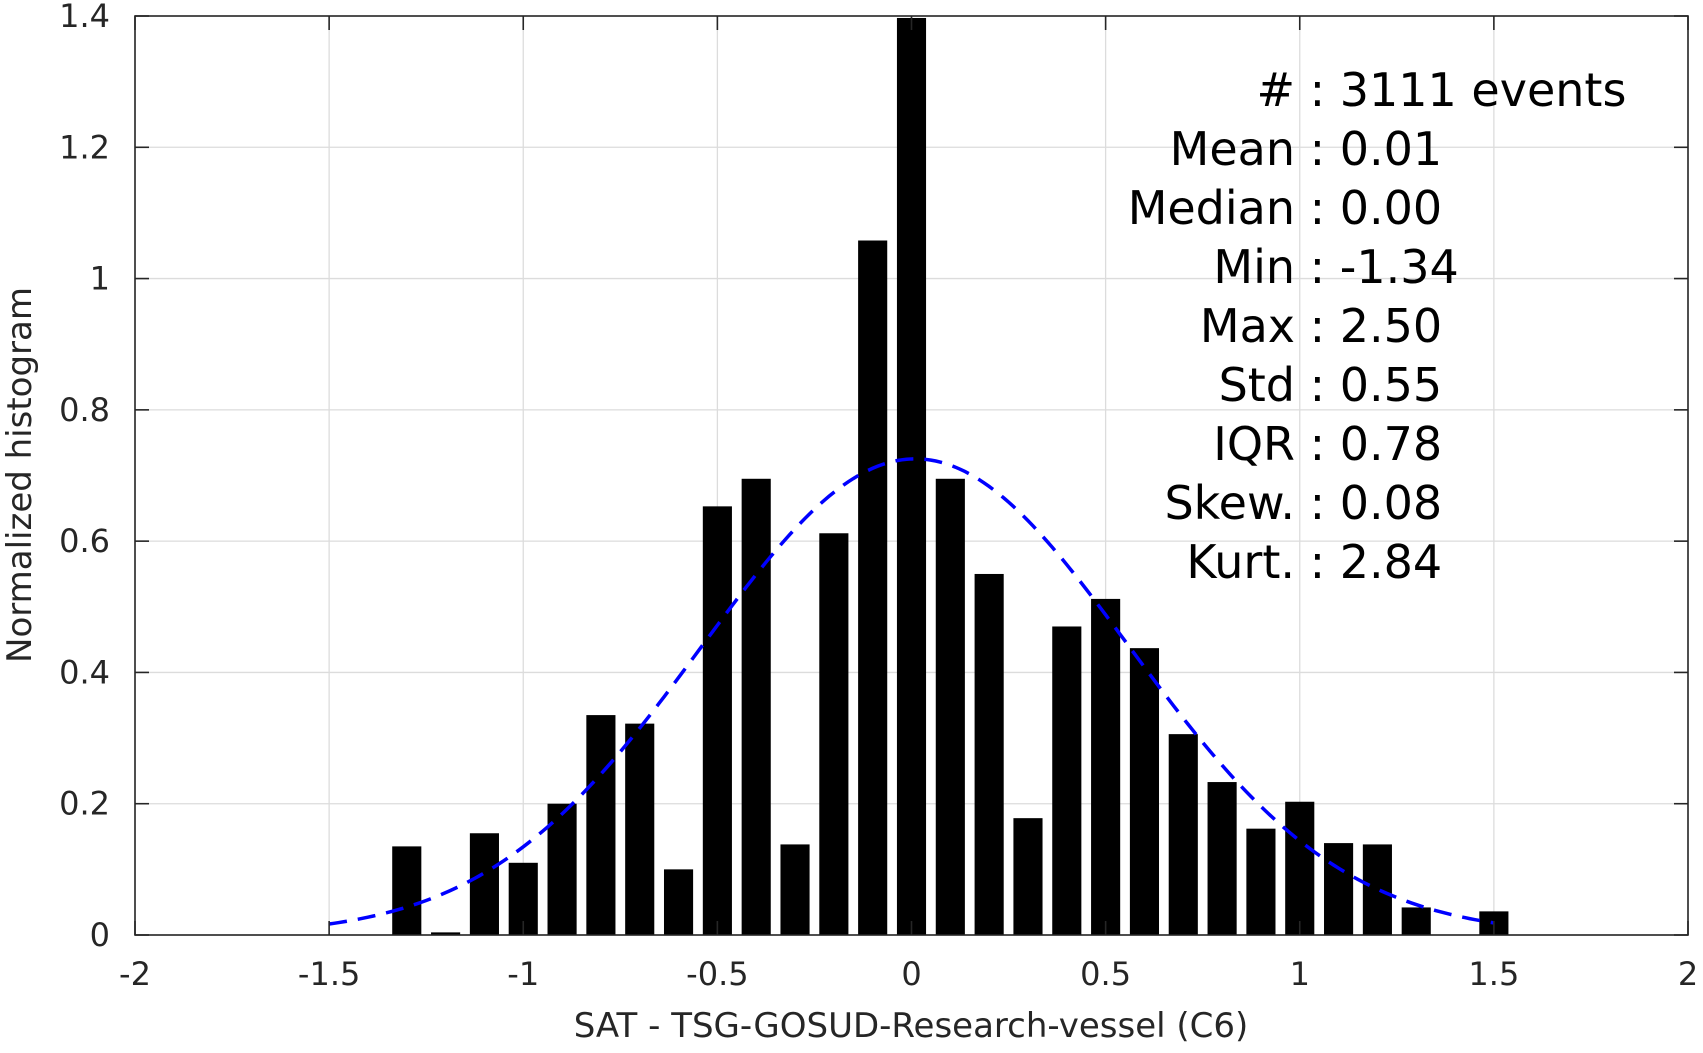 Image resolution: width=1703 pixels, height=1053 pixels. I want to click on stat-value: : 3111 events, so click(1460, 90).